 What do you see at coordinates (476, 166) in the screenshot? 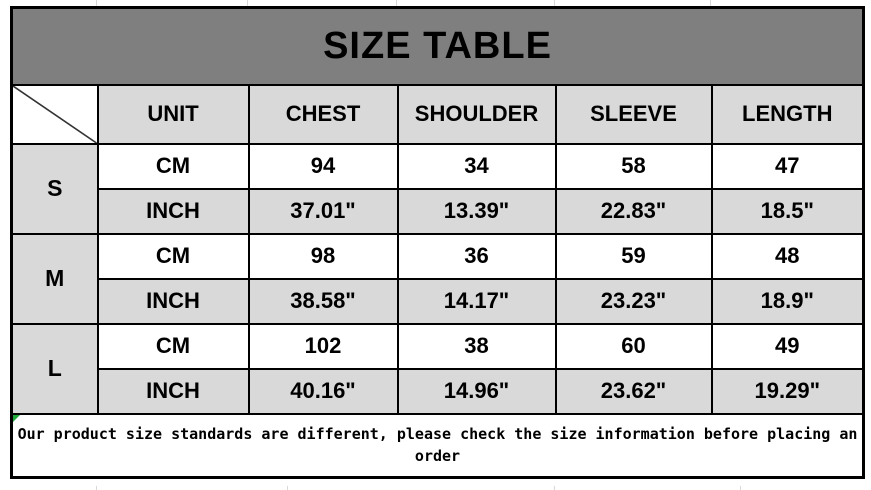
I see `cell-value: 34` at bounding box center [476, 166].